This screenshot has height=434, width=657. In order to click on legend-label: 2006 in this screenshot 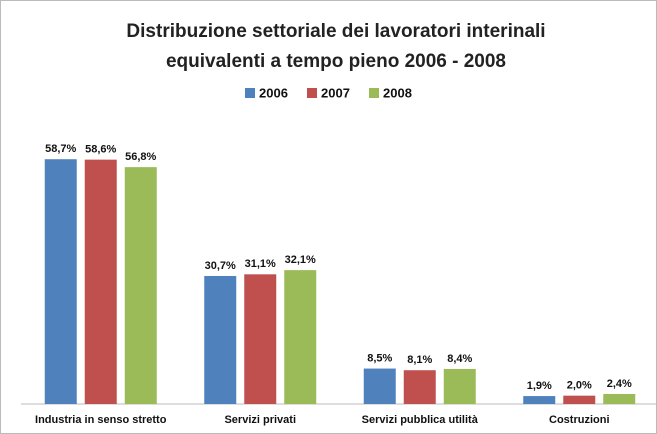, I will do `click(273, 92)`.